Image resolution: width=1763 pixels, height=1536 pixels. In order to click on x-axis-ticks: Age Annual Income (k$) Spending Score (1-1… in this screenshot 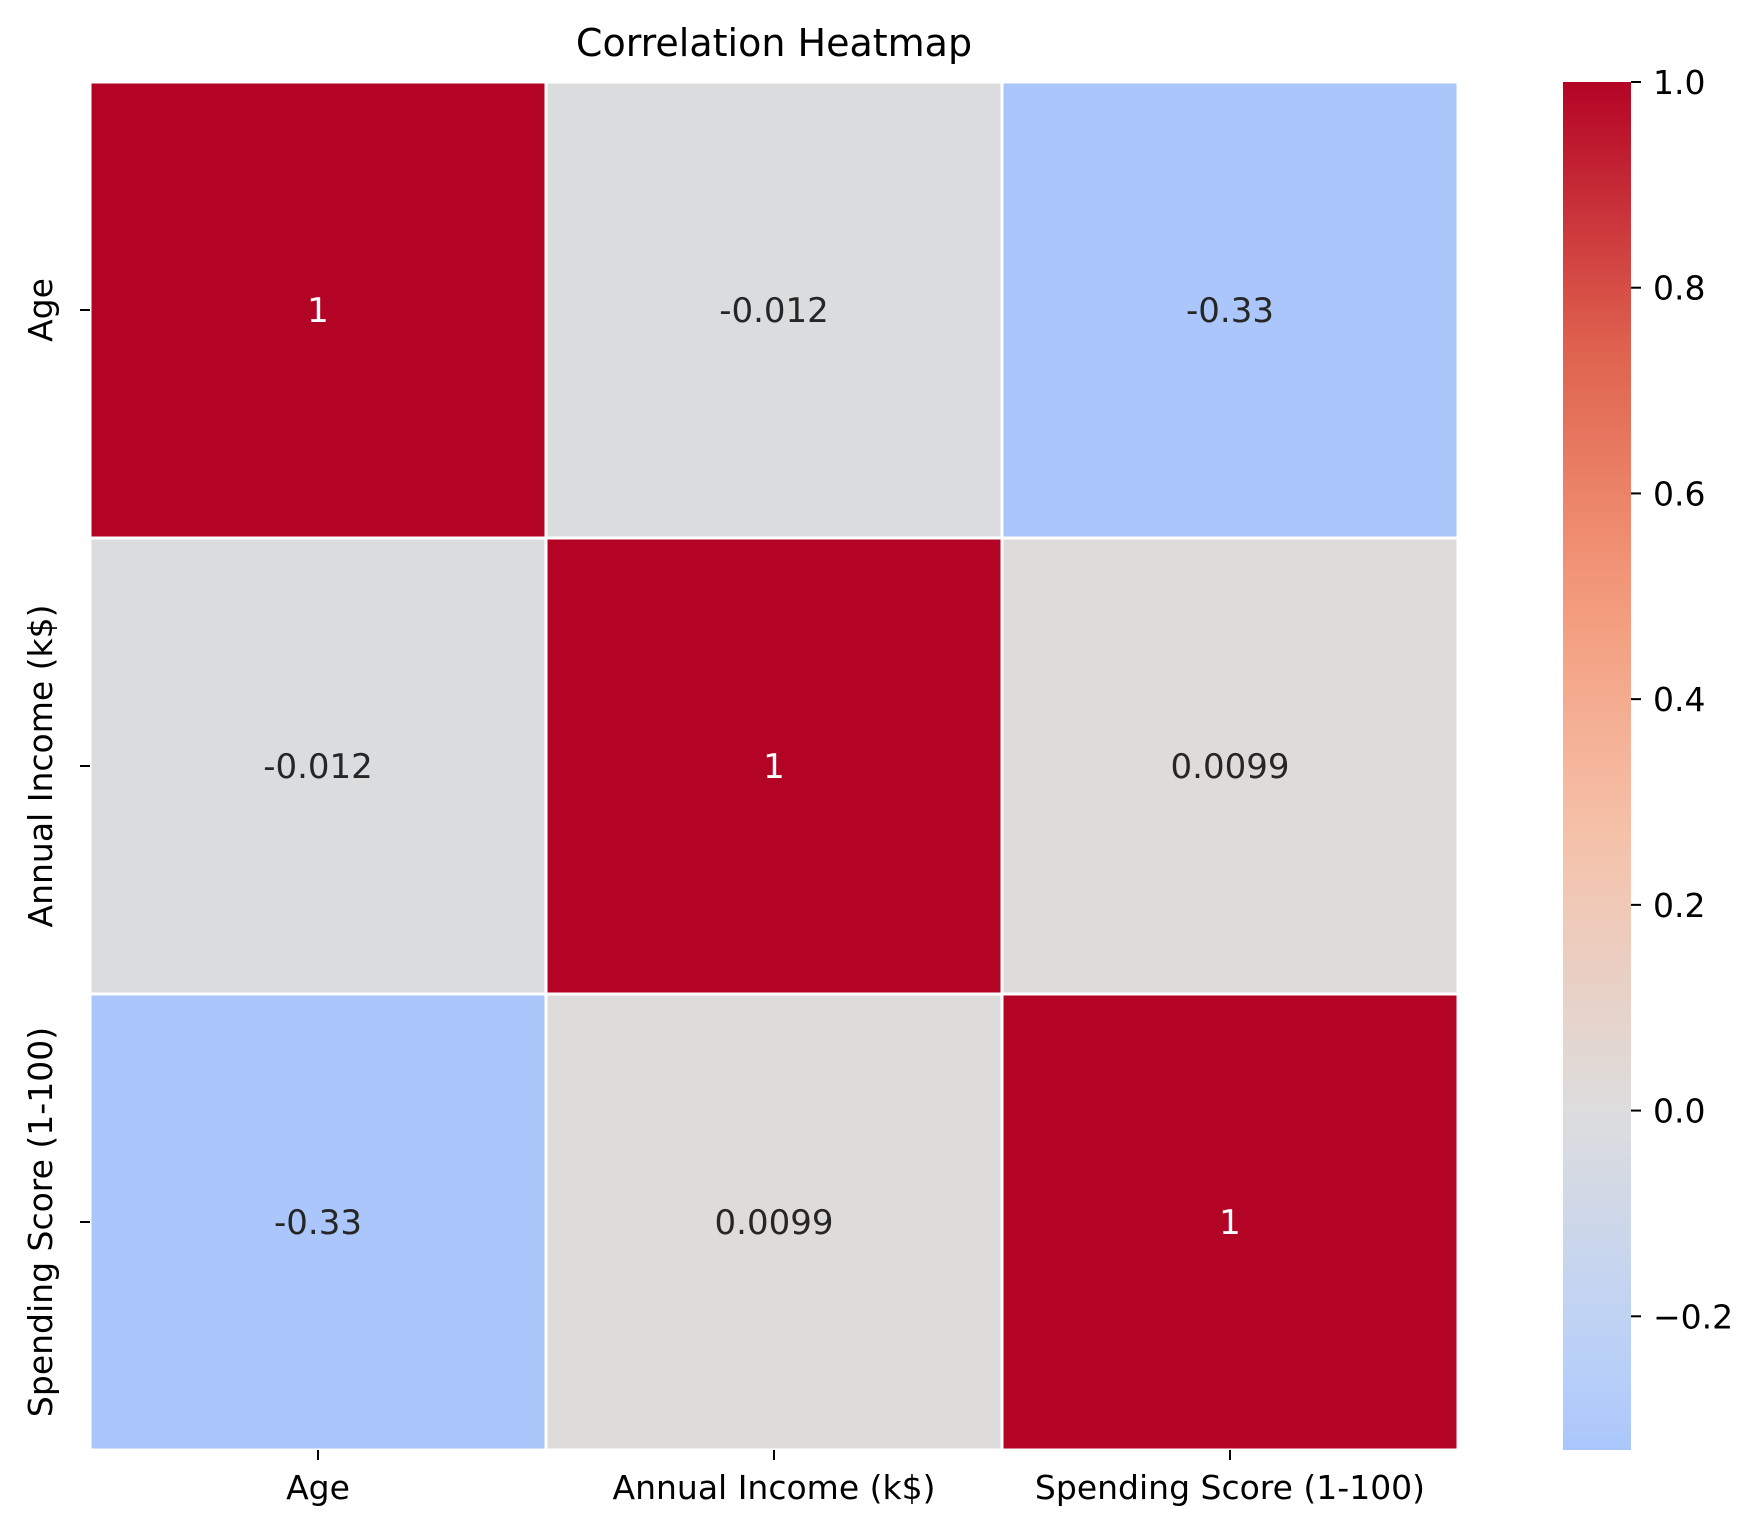, I will do `click(855, 1478)`.